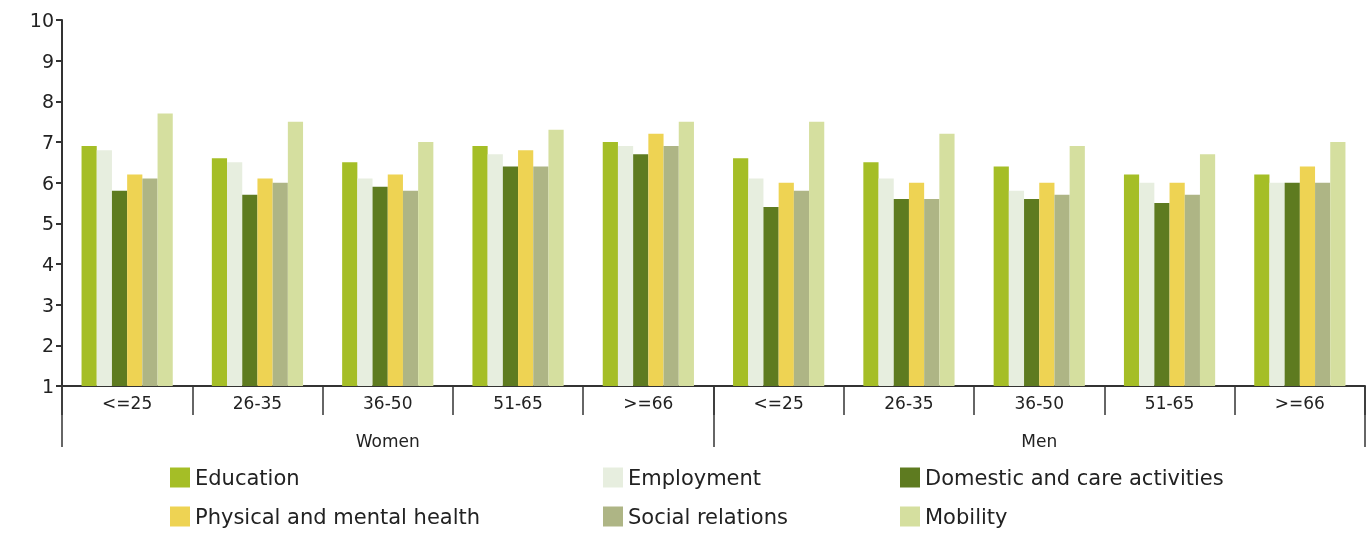 This screenshot has height=534, width=1369. What do you see at coordinates (47, 304) in the screenshot?
I see `y-tick-label: 3` at bounding box center [47, 304].